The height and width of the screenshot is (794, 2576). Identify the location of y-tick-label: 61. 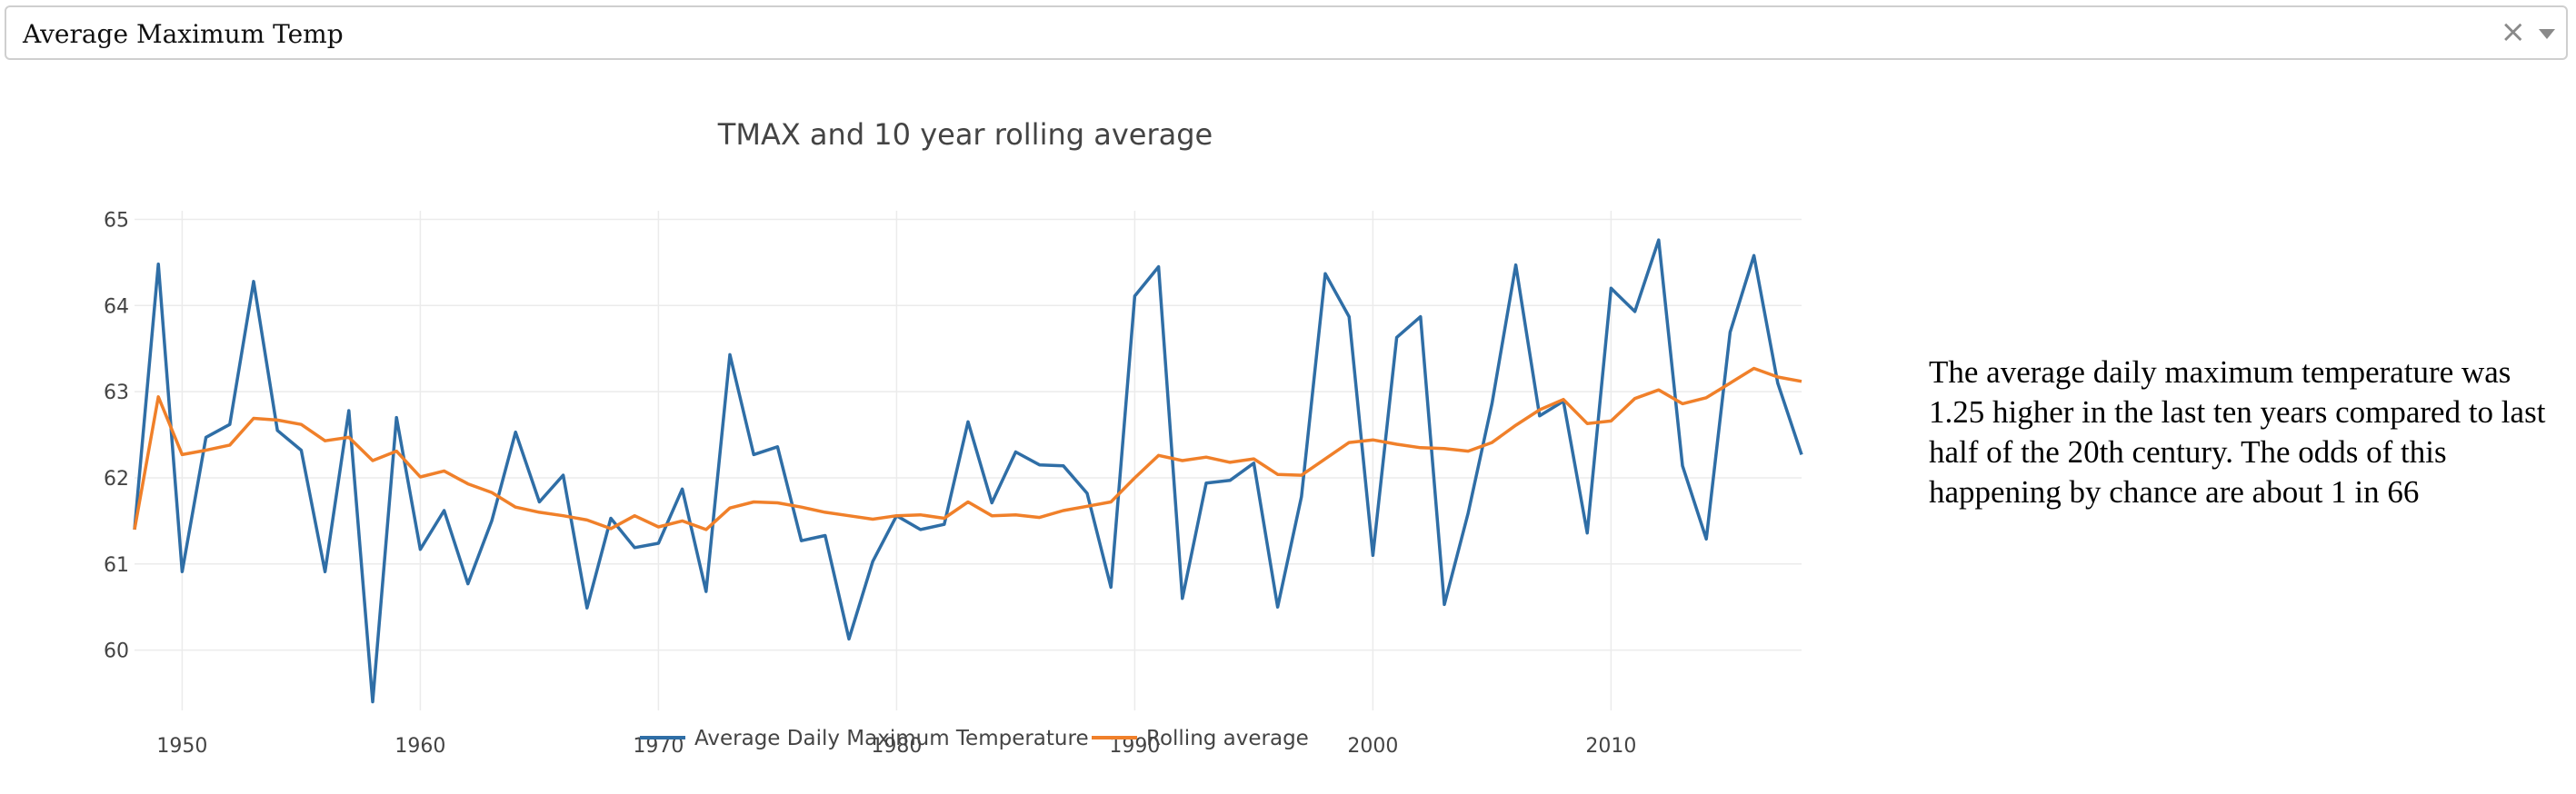
(116, 565).